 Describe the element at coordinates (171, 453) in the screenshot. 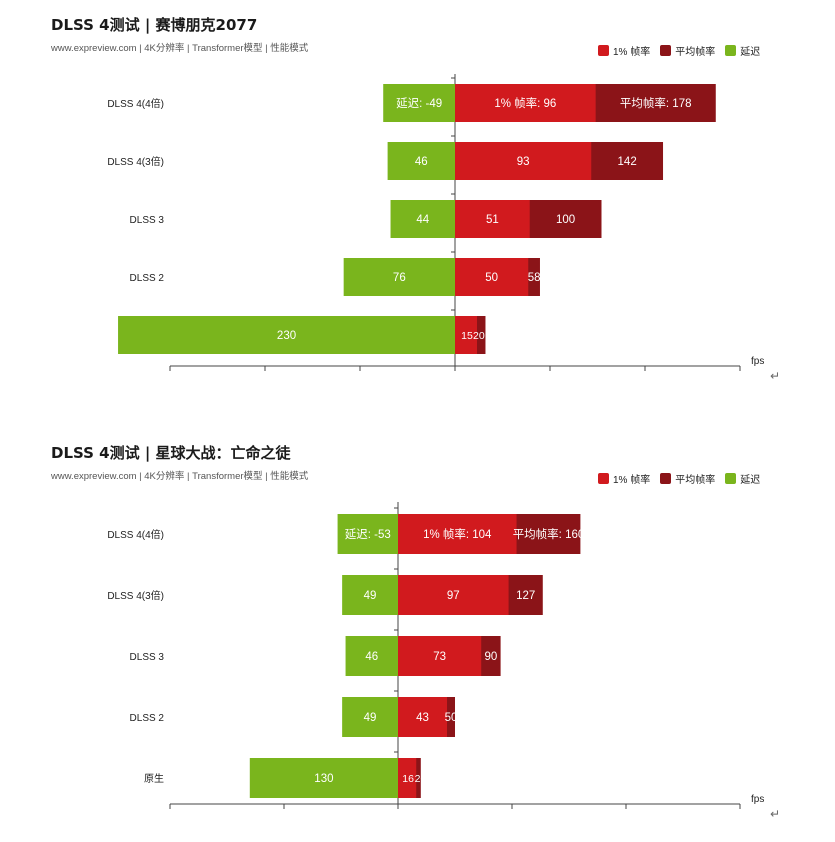

I see `chart-title: DLSS 4测试 | 星球大战：亡命之徒` at that location.